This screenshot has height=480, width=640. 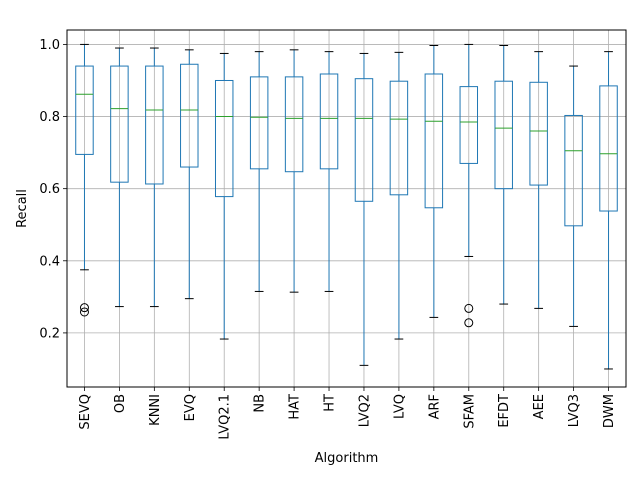 What do you see at coordinates (49, 45) in the screenshot?
I see `y-tick-label: 1.0` at bounding box center [49, 45].